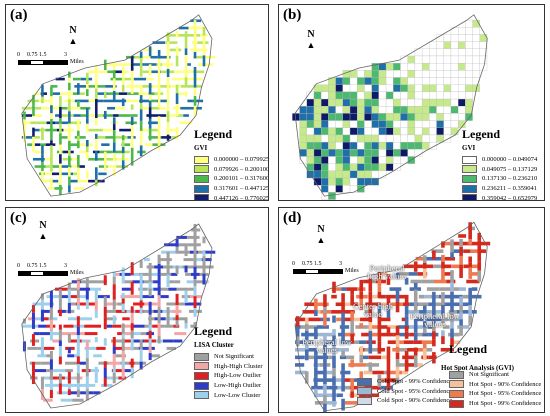 The width and height of the screenshot is (550, 416). What do you see at coordinates (237, 395) in the screenshot?
I see `legend-label: Low-Low Cluster` at bounding box center [237, 395].